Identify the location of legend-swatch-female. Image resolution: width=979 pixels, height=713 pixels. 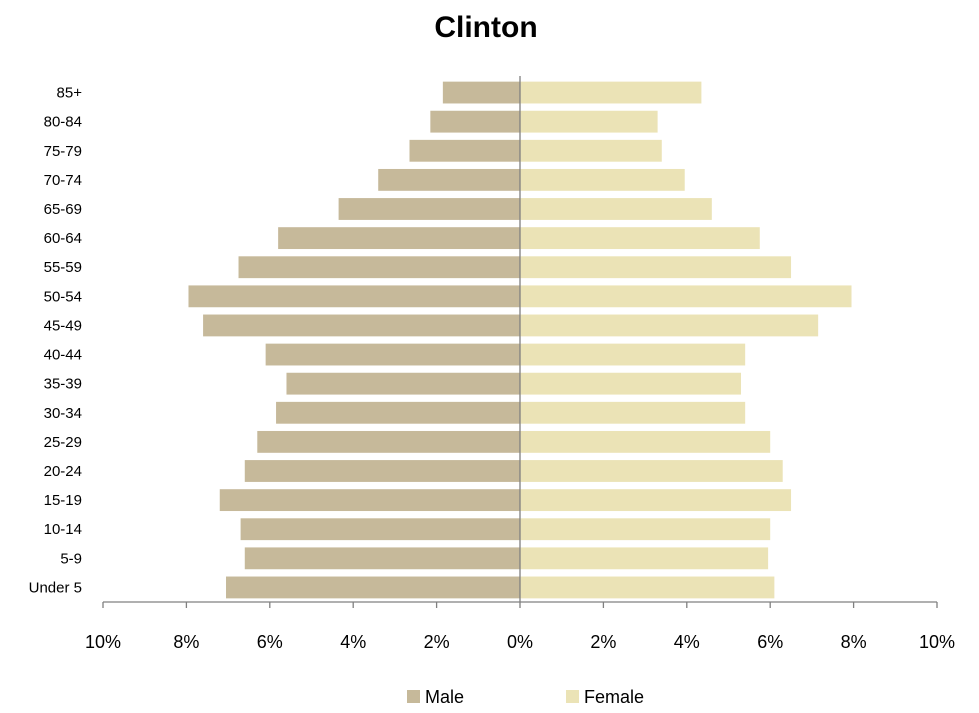
(572, 696).